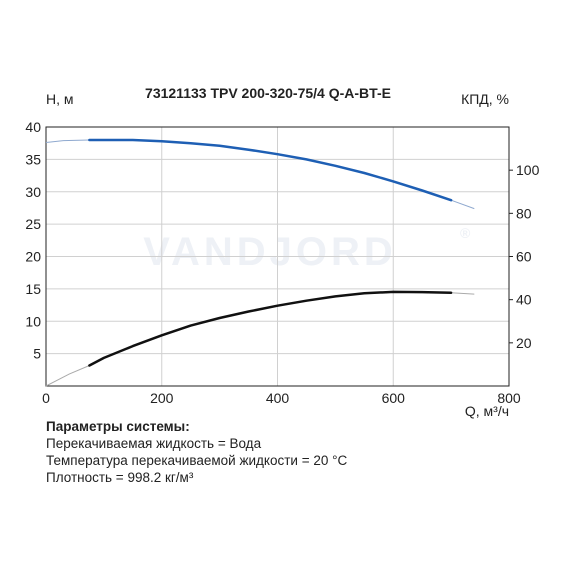  What do you see at coordinates (485, 99) in the screenshot?
I see `y-right-axis-label: КПД, %` at bounding box center [485, 99].